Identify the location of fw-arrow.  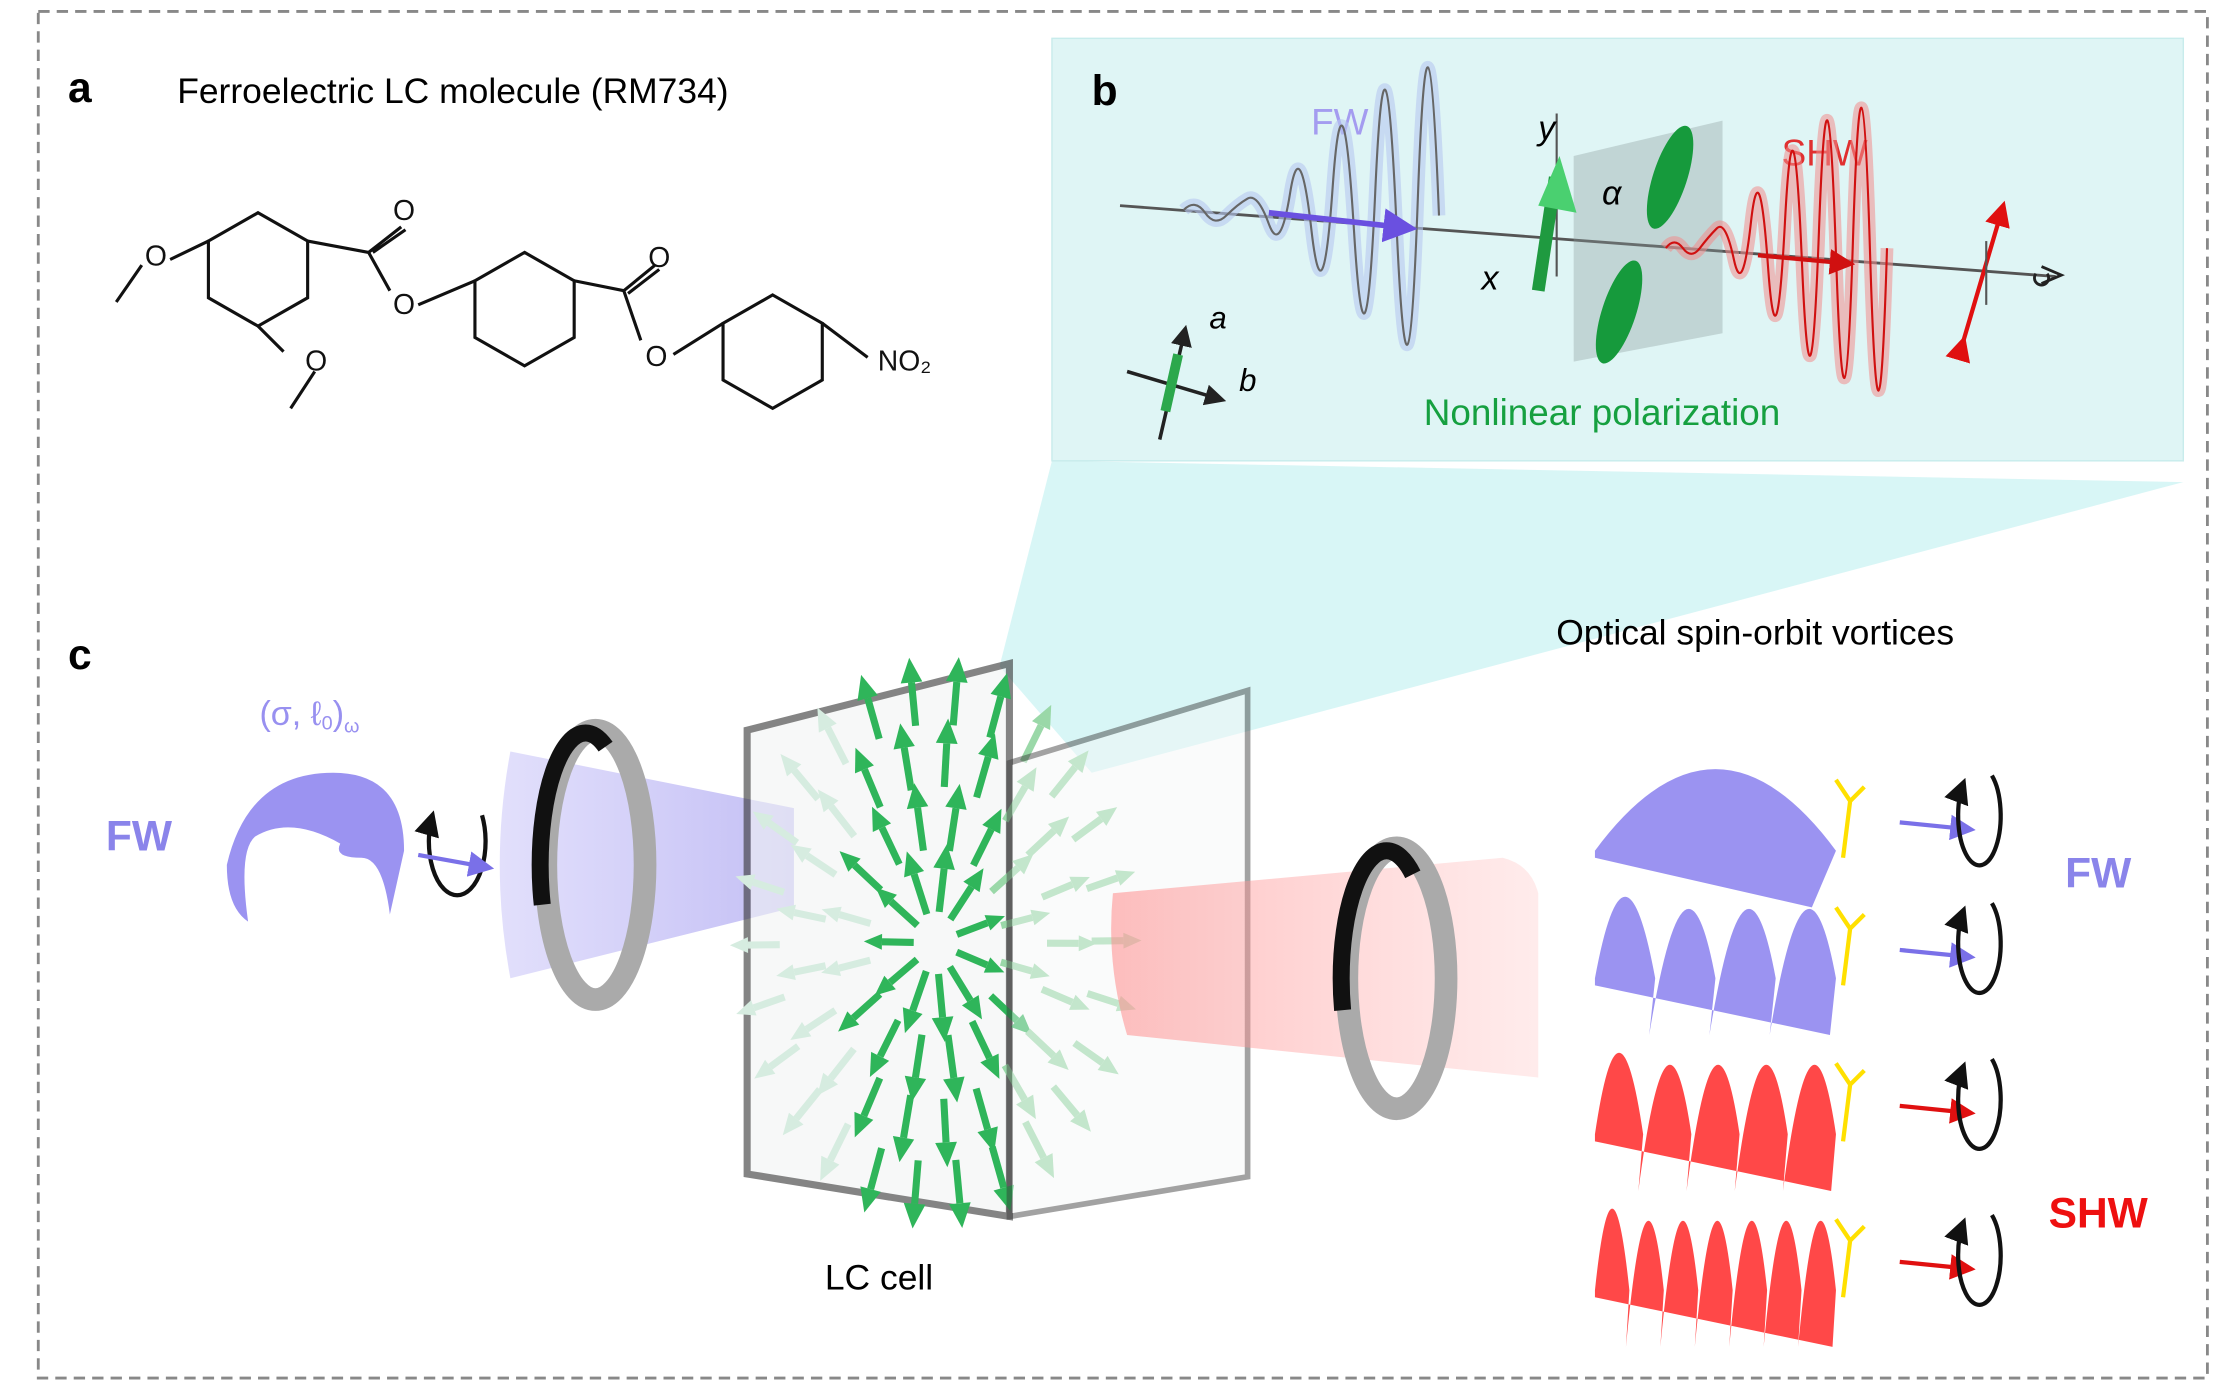
(1343, 225).